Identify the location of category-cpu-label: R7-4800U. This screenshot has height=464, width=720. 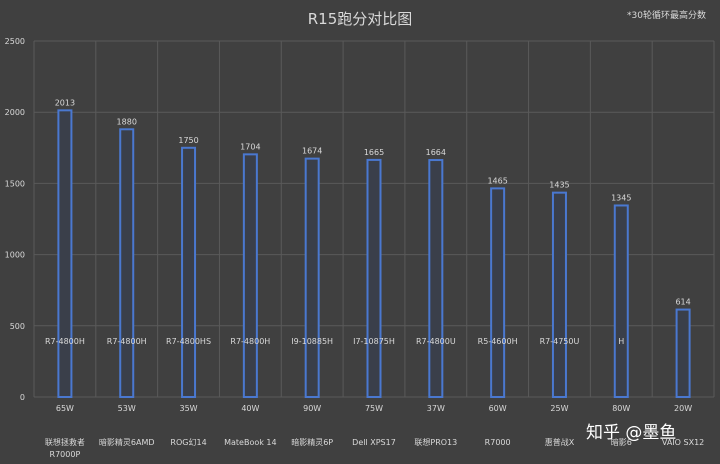
(436, 341).